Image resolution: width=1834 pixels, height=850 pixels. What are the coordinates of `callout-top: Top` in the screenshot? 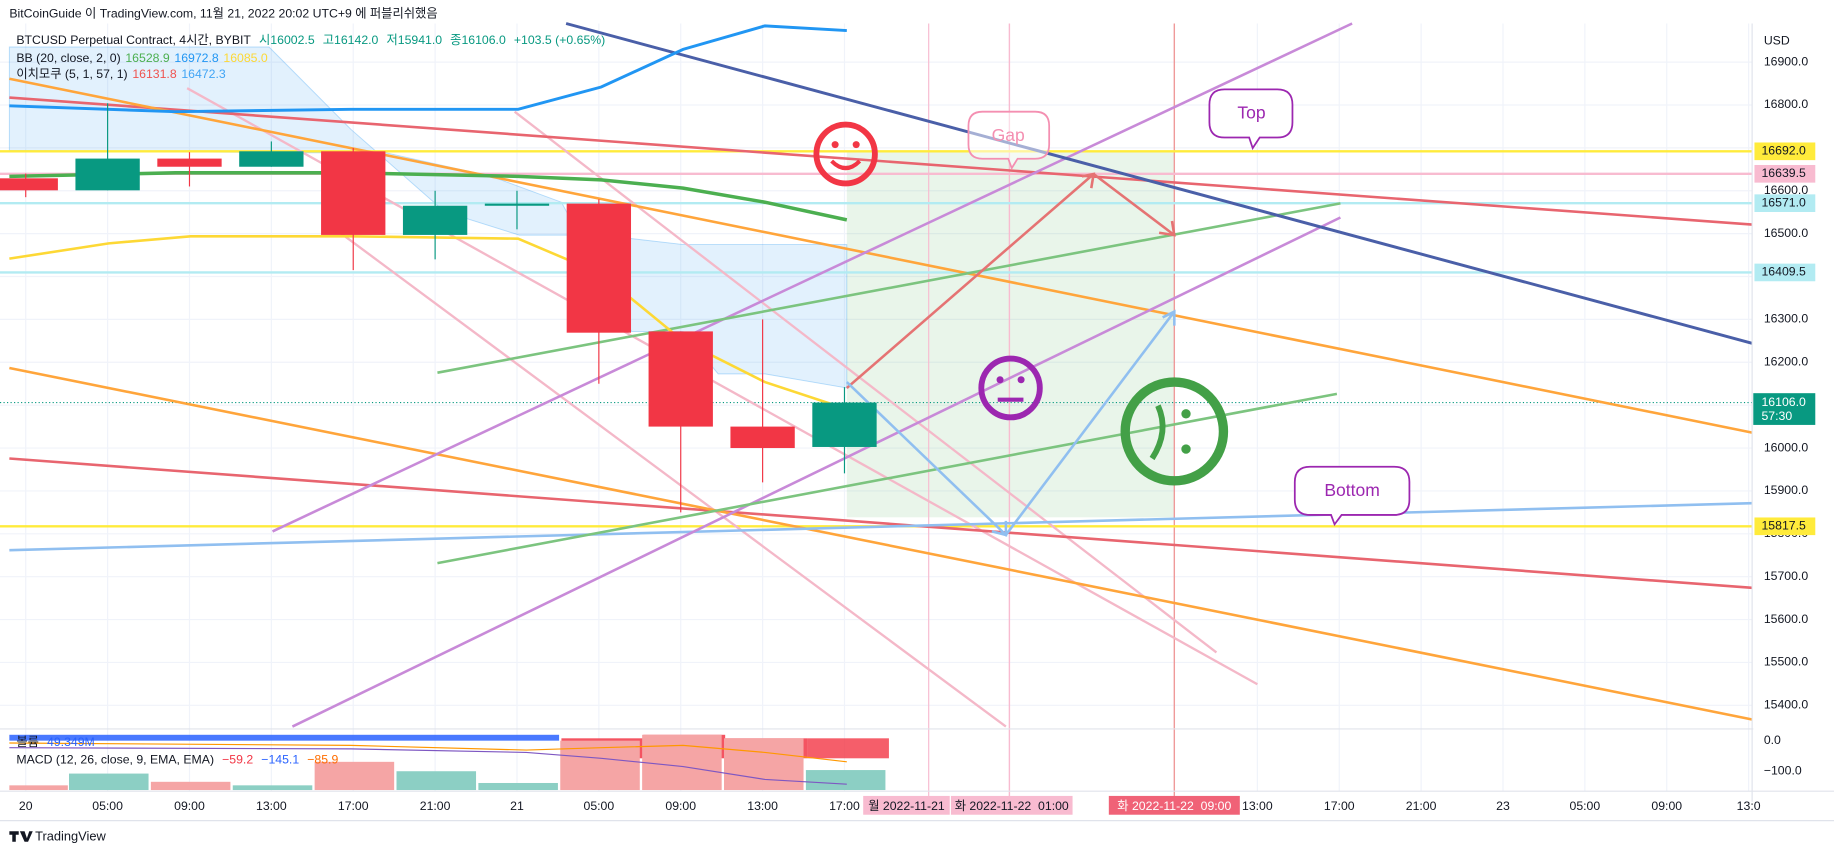 It's located at (1251, 119).